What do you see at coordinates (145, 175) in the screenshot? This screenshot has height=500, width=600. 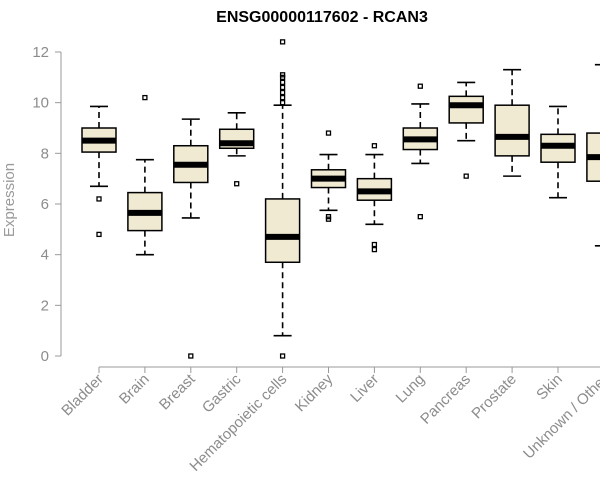 I see `box-brain` at bounding box center [145, 175].